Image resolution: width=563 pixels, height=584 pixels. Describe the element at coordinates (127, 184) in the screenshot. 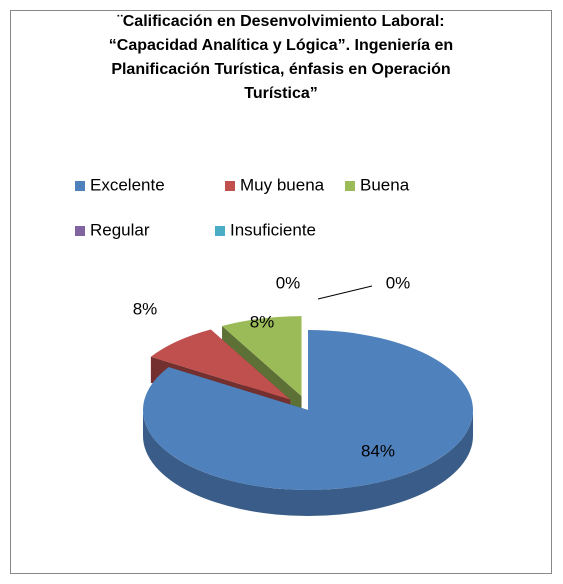

I see `legend-label: Excelente` at that location.